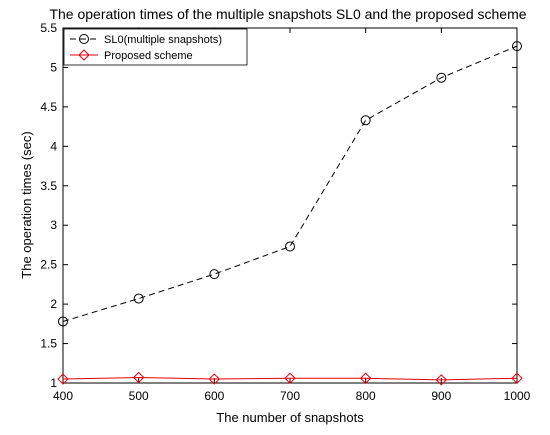  What do you see at coordinates (214, 396) in the screenshot?
I see `x-tick-label: 600` at bounding box center [214, 396].